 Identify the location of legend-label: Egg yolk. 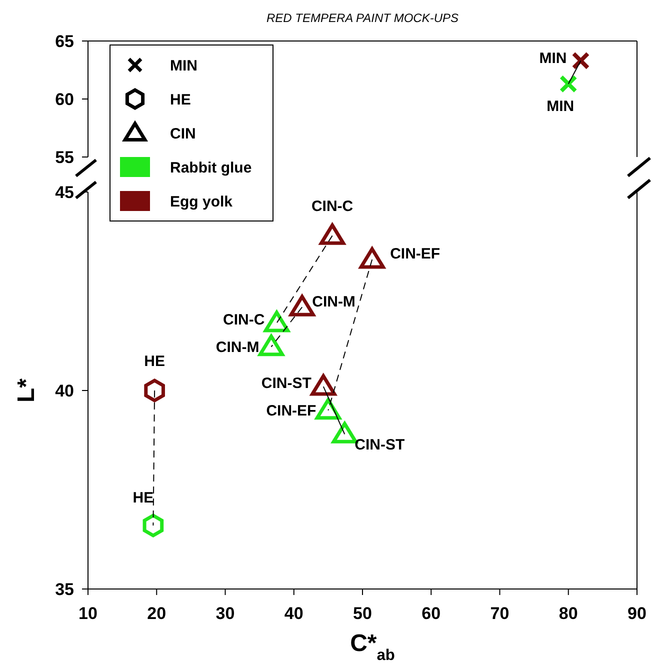
(202, 201).